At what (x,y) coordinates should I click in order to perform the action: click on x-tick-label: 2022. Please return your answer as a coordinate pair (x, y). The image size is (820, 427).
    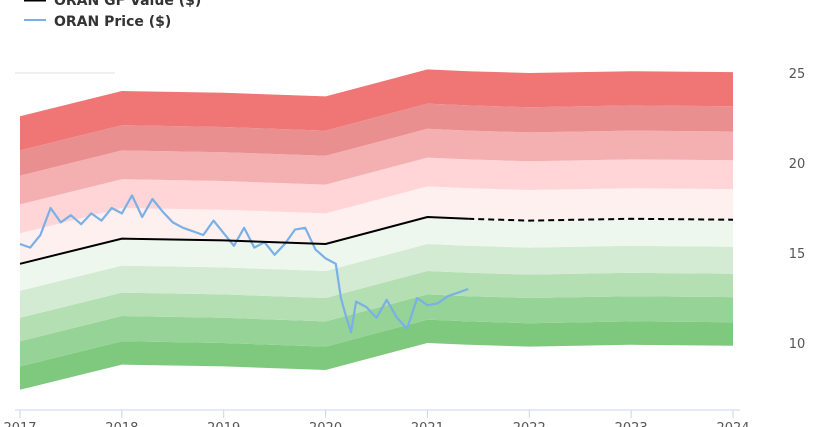
    Looking at the image, I should click on (529, 424).